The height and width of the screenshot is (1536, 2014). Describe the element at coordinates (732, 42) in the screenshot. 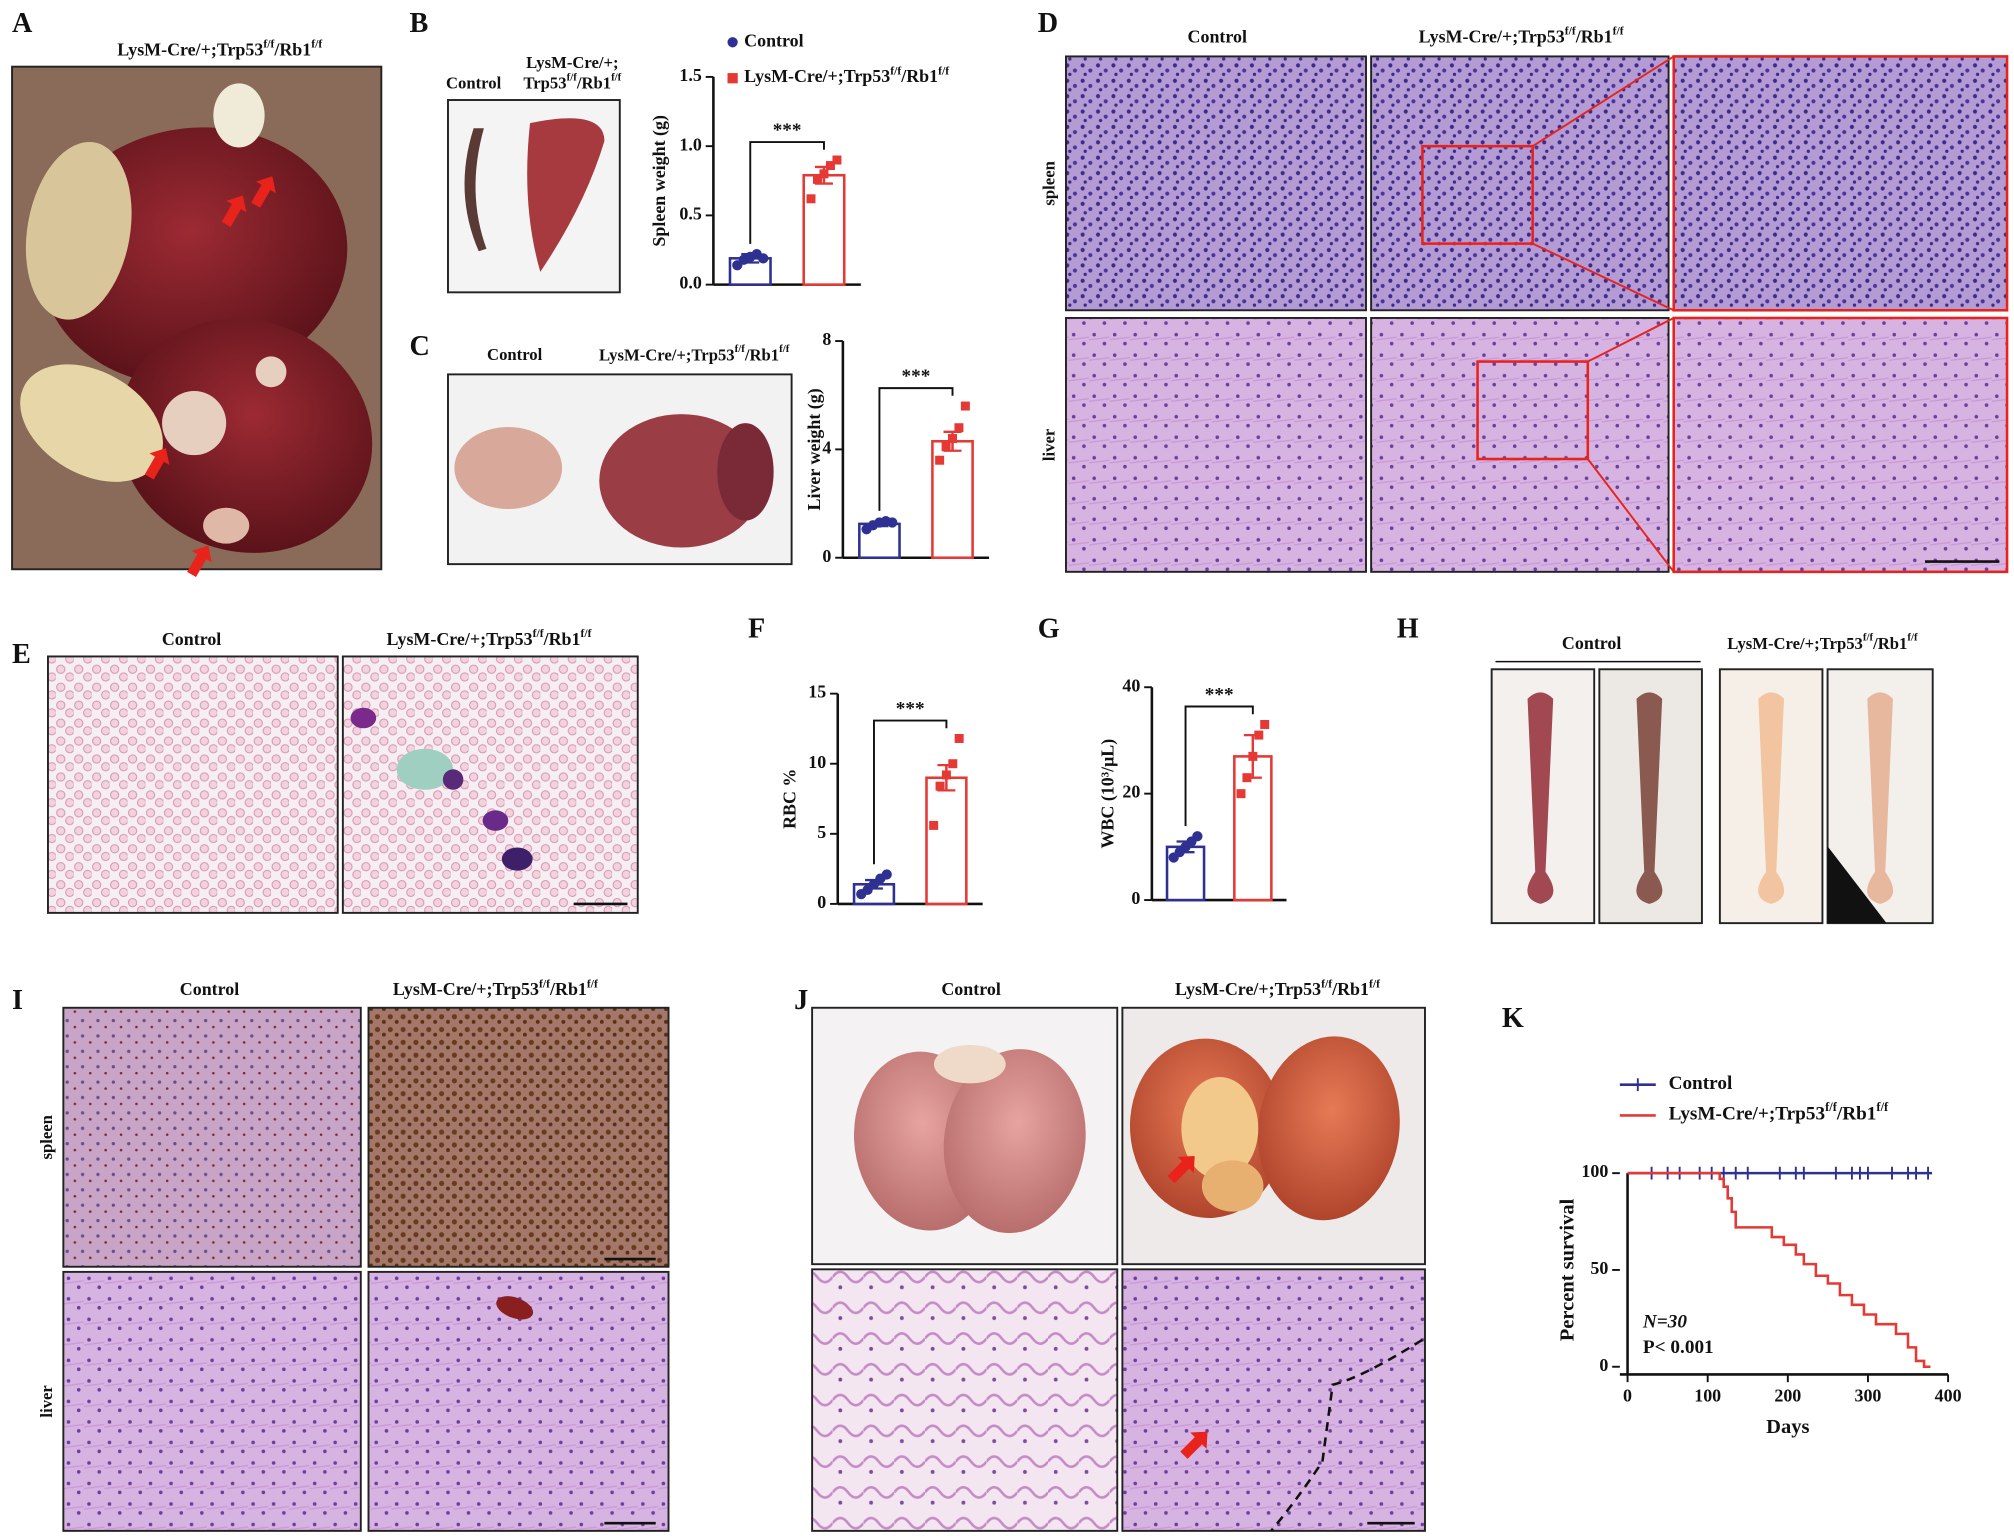

I see `legend-marker` at that location.